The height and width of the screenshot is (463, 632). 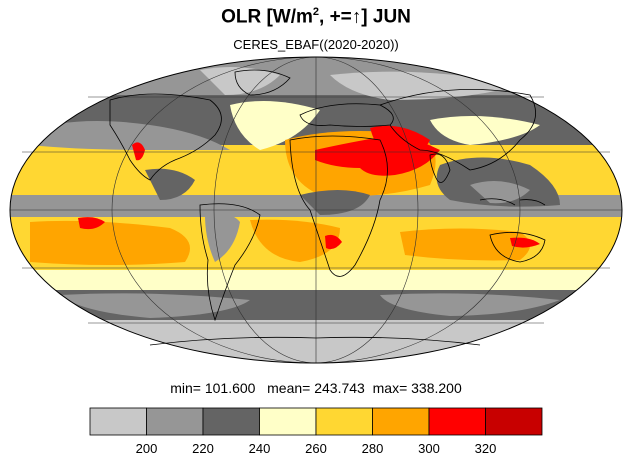 I want to click on title-superscript: 2, so click(x=316, y=12).